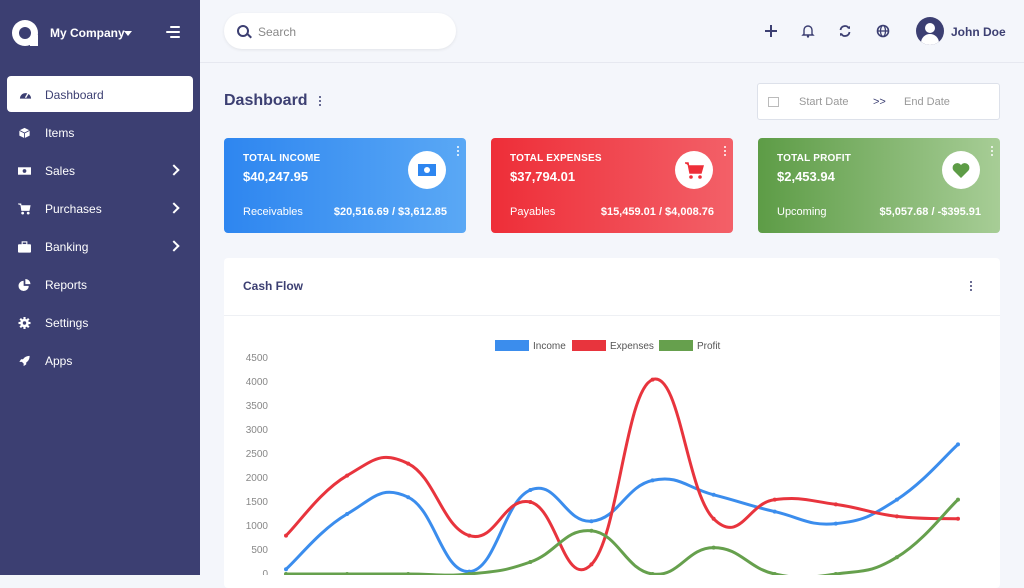 This screenshot has width=1024, height=588. Describe the element at coordinates (978, 32) in the screenshot. I see `user-name: John Doe` at that location.